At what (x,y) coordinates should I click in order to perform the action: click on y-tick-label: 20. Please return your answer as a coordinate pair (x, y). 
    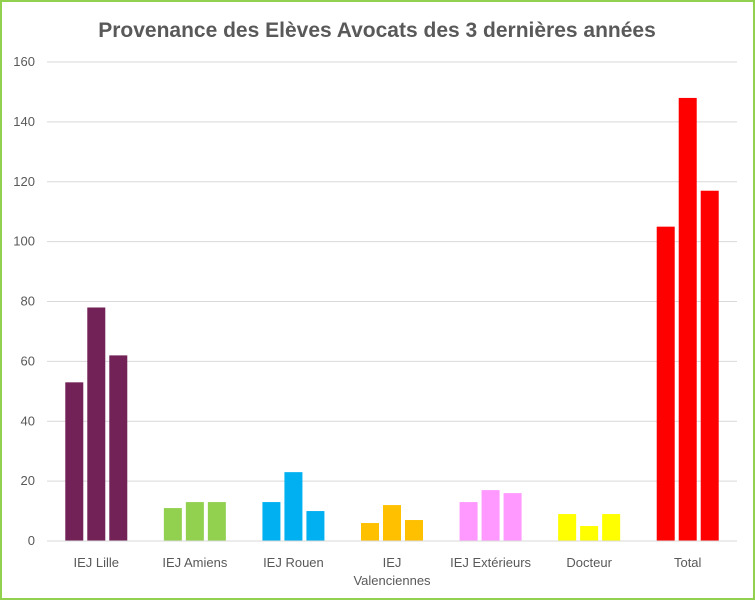
    Looking at the image, I should click on (28, 480).